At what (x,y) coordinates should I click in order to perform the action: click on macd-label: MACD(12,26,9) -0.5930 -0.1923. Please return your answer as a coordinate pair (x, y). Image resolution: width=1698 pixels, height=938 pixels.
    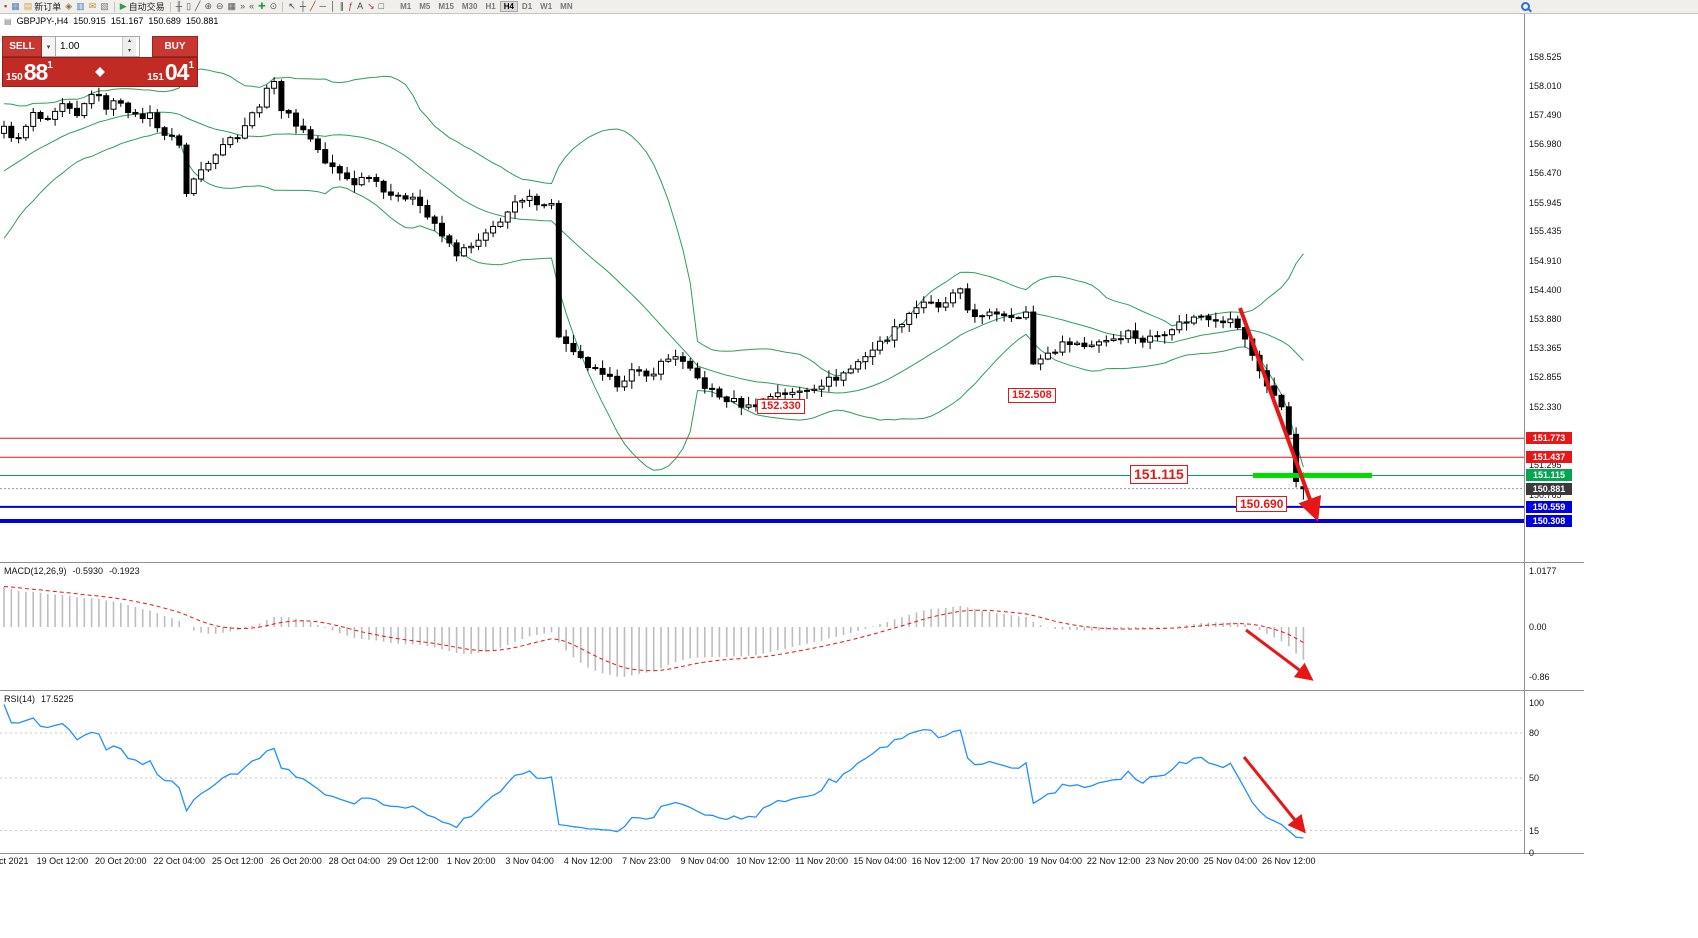
    Looking at the image, I should click on (72, 571).